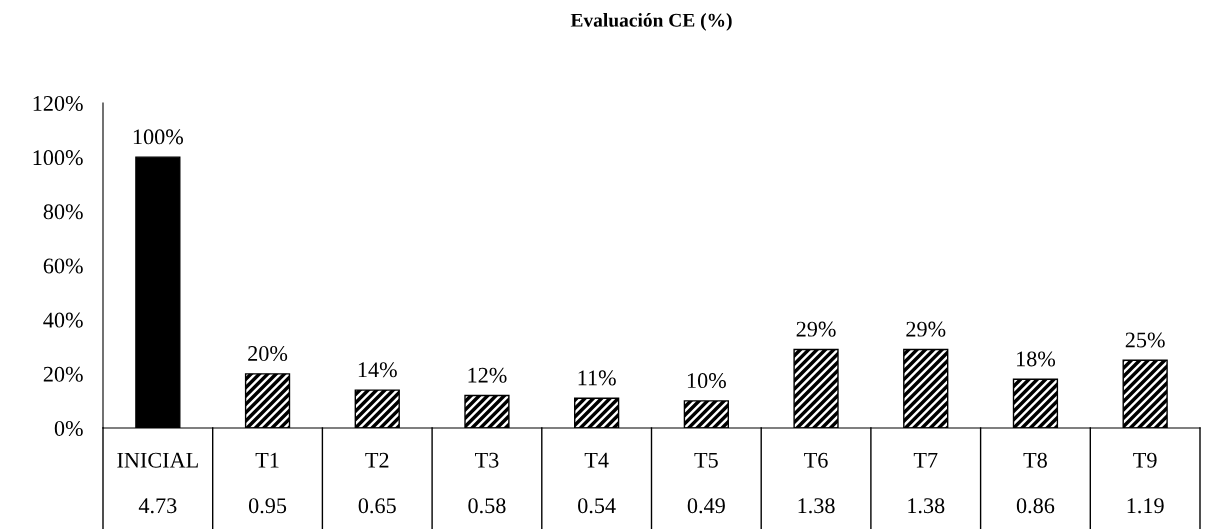 The width and height of the screenshot is (1208, 529). What do you see at coordinates (706, 506) in the screenshot?
I see `text: 0.49` at bounding box center [706, 506].